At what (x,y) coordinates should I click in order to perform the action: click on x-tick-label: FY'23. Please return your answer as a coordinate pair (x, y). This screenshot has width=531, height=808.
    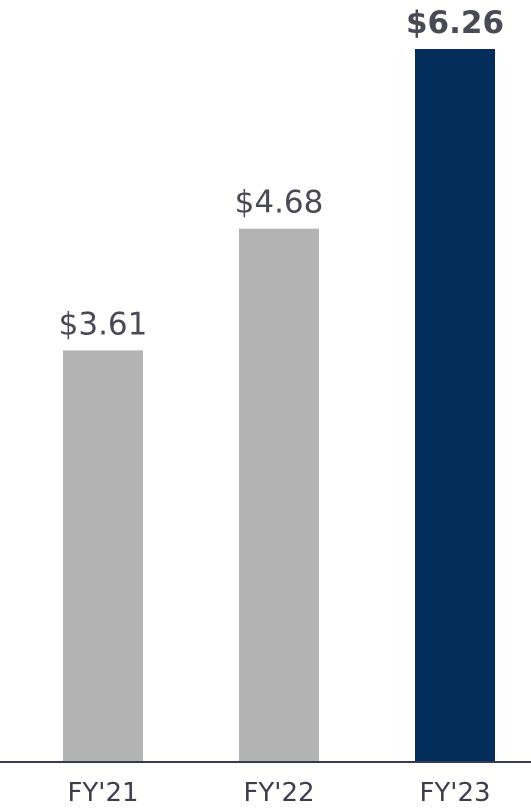
    Looking at the image, I should click on (454, 793).